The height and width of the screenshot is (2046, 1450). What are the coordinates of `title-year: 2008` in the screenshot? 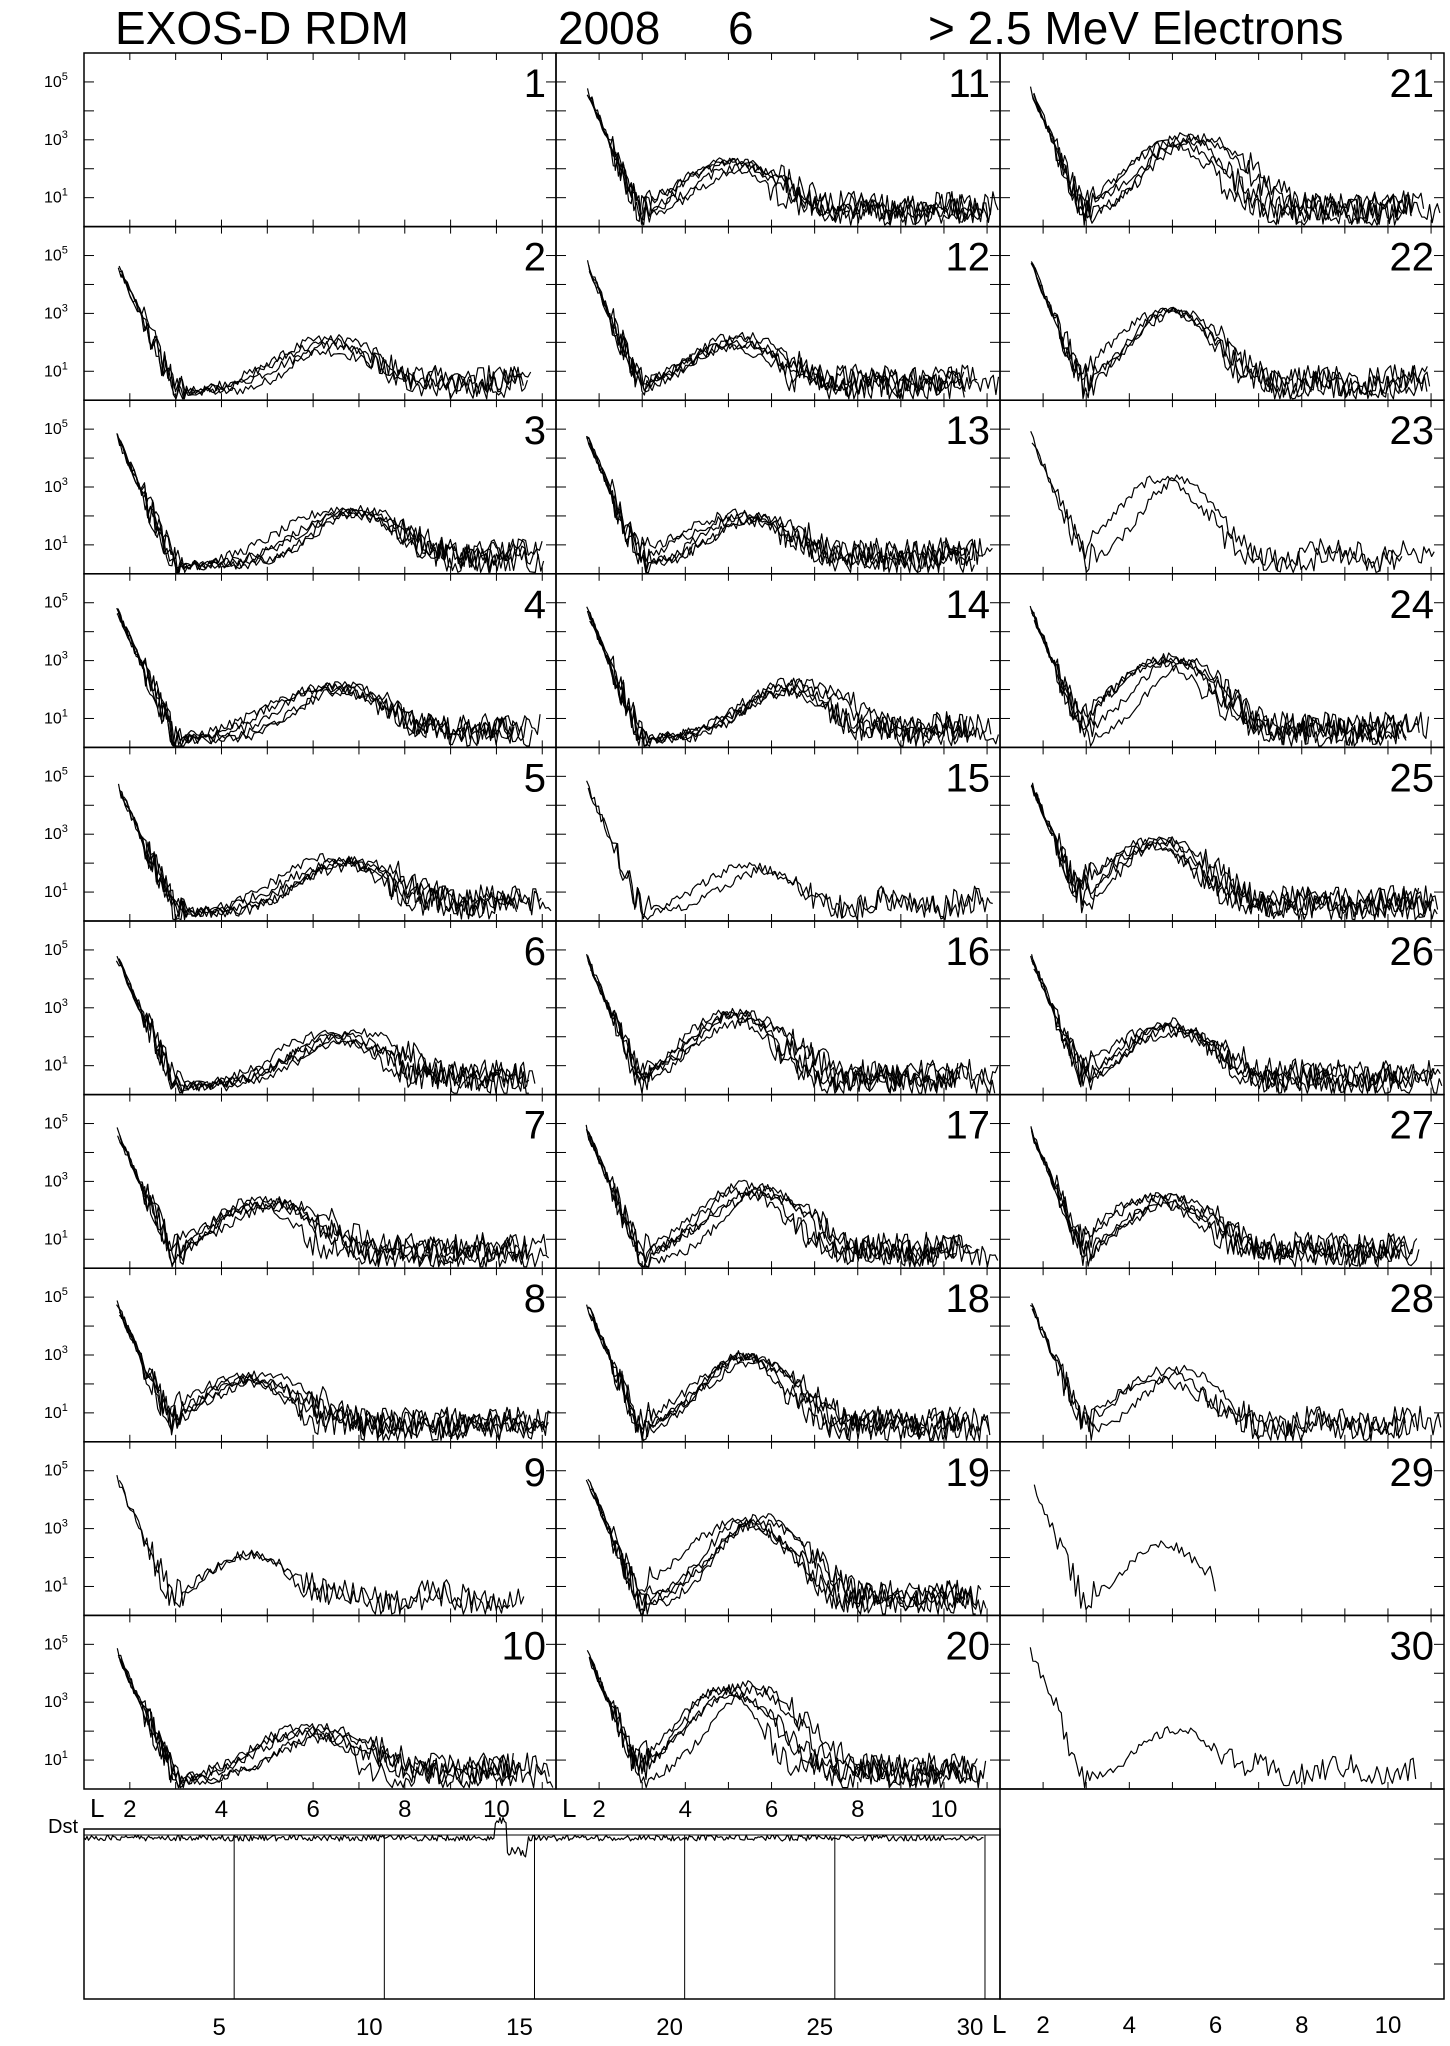 It's located at (609, 28).